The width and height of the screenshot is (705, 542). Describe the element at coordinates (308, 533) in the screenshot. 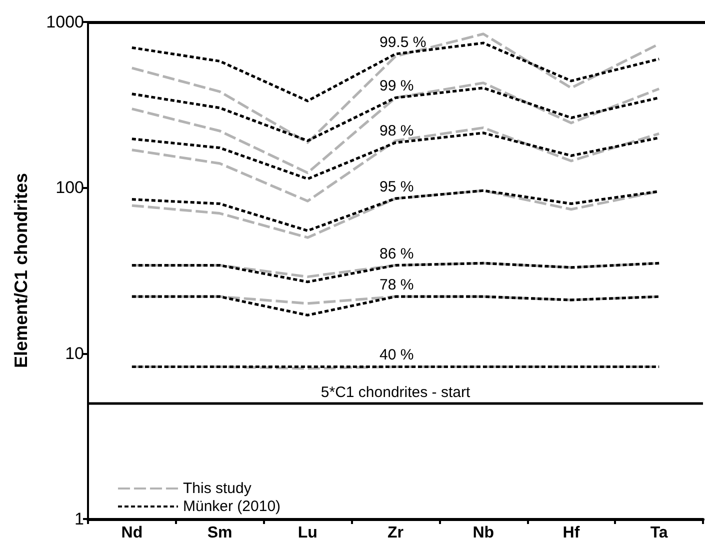

I see `x-tick-label: Lu` at that location.